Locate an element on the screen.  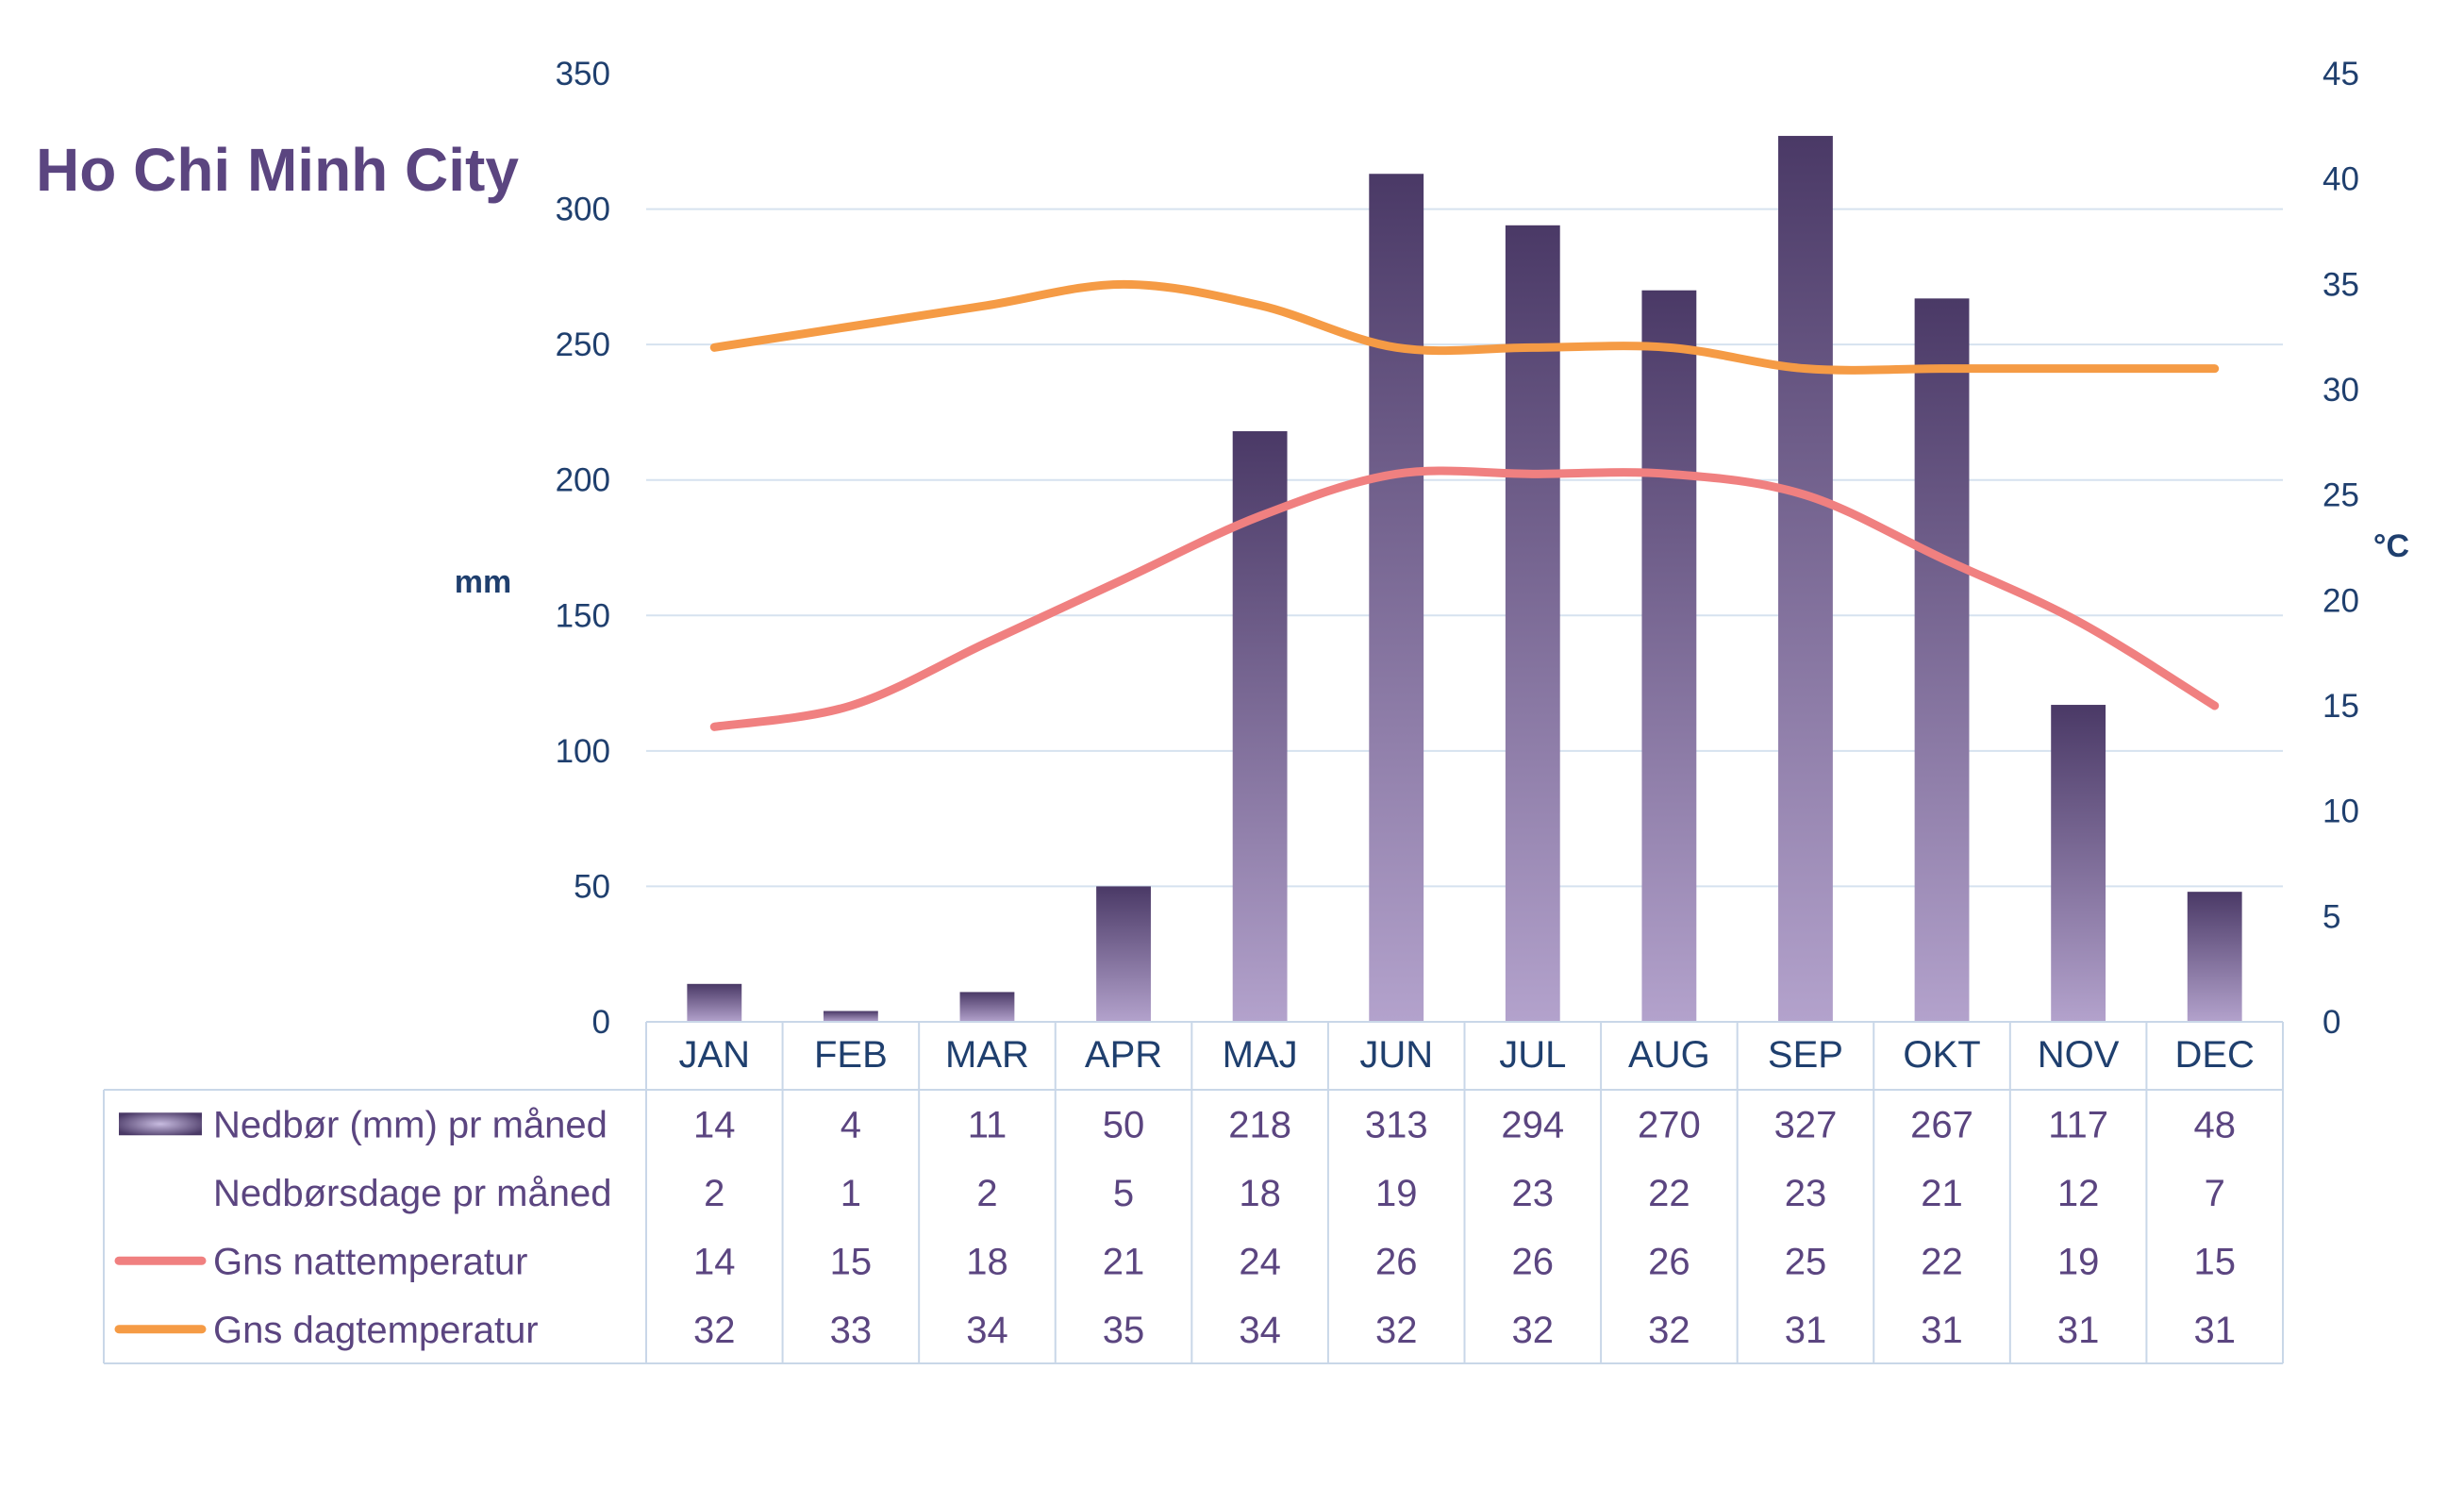
table-cell: 294 is located at coordinates (1533, 1124).